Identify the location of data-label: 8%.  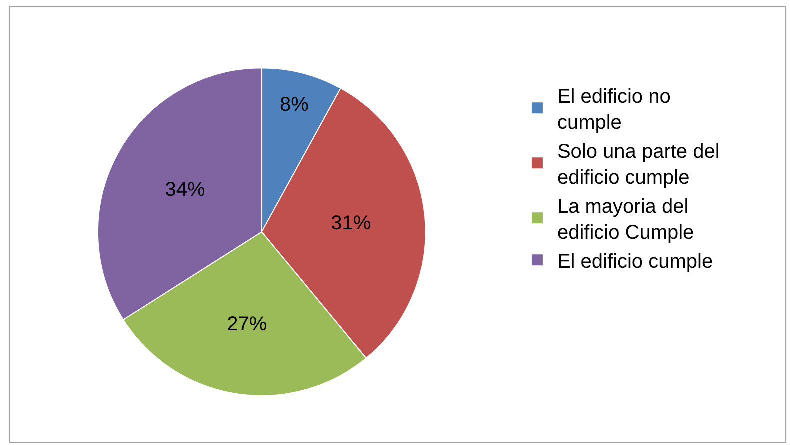
(295, 105).